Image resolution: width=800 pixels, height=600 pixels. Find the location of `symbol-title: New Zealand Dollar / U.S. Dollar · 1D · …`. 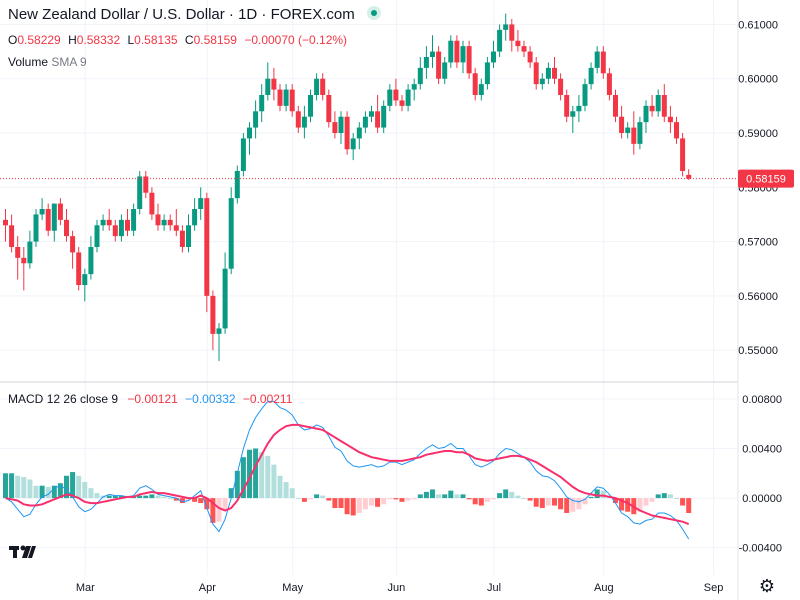

symbol-title: New Zealand Dollar / U.S. Dollar · 1D · … is located at coordinates (194, 14).